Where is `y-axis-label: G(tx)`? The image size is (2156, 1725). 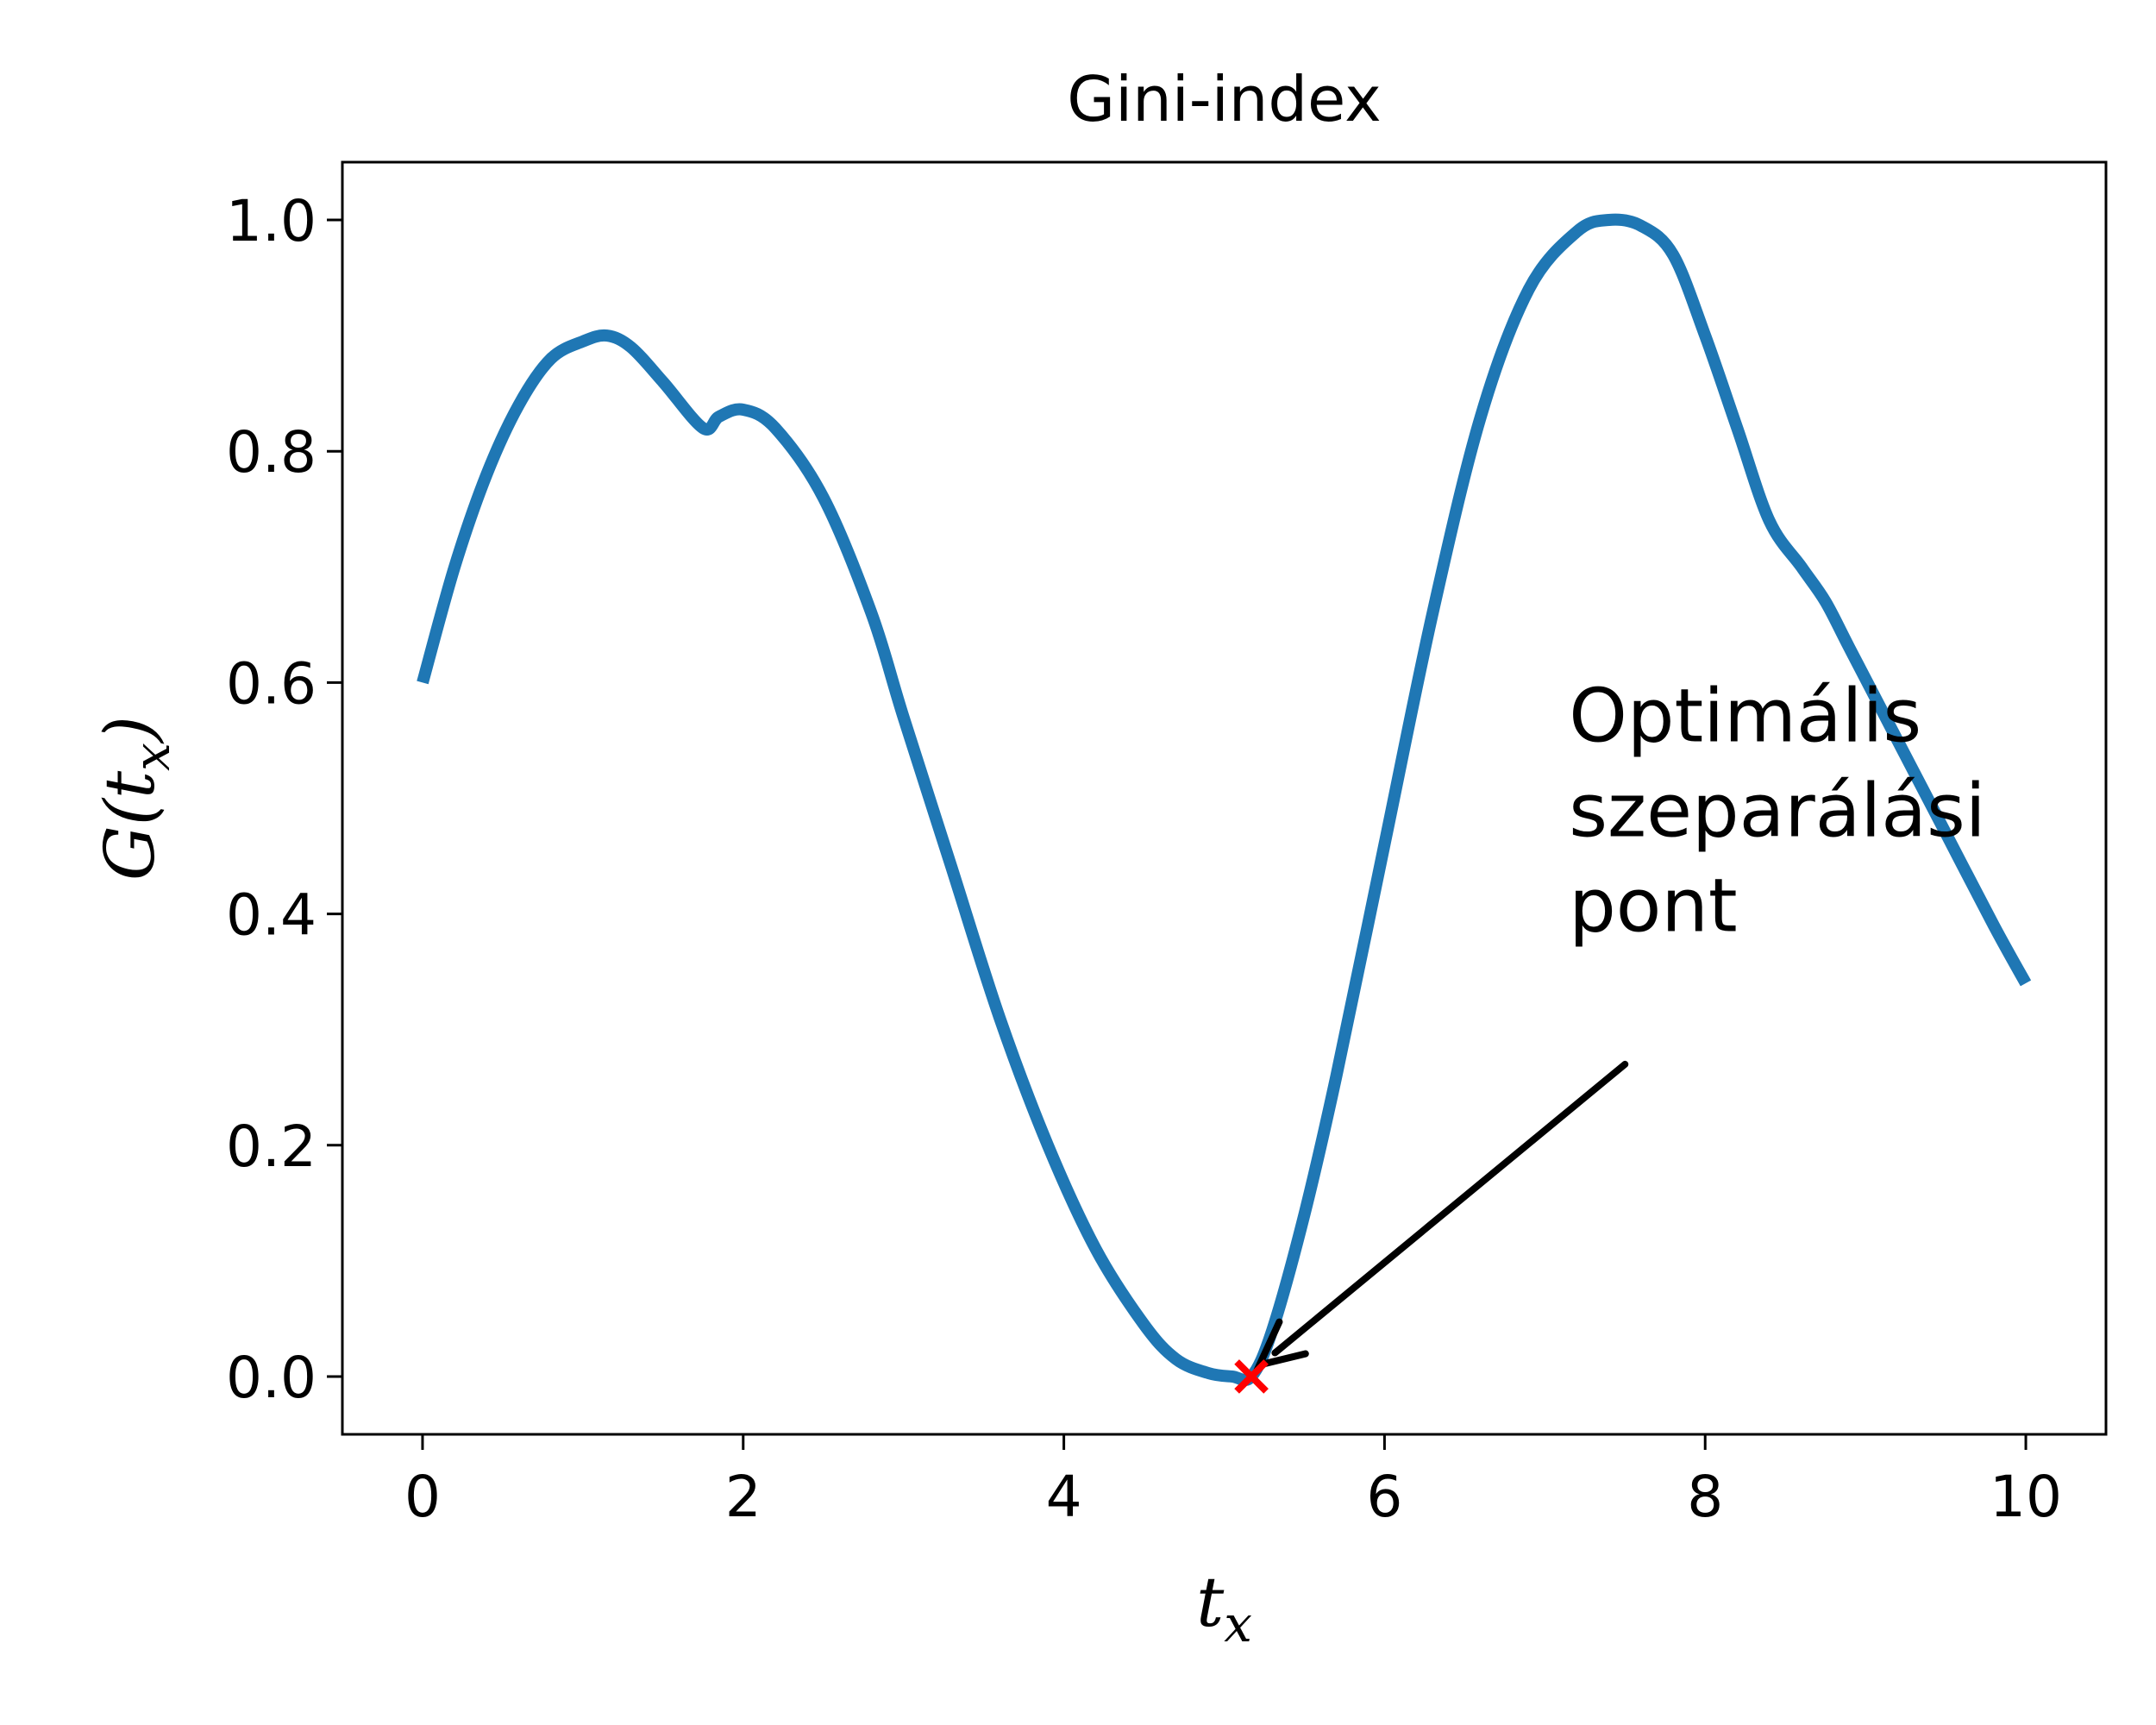
y-axis-label: G(tx) is located at coordinates (135, 798).